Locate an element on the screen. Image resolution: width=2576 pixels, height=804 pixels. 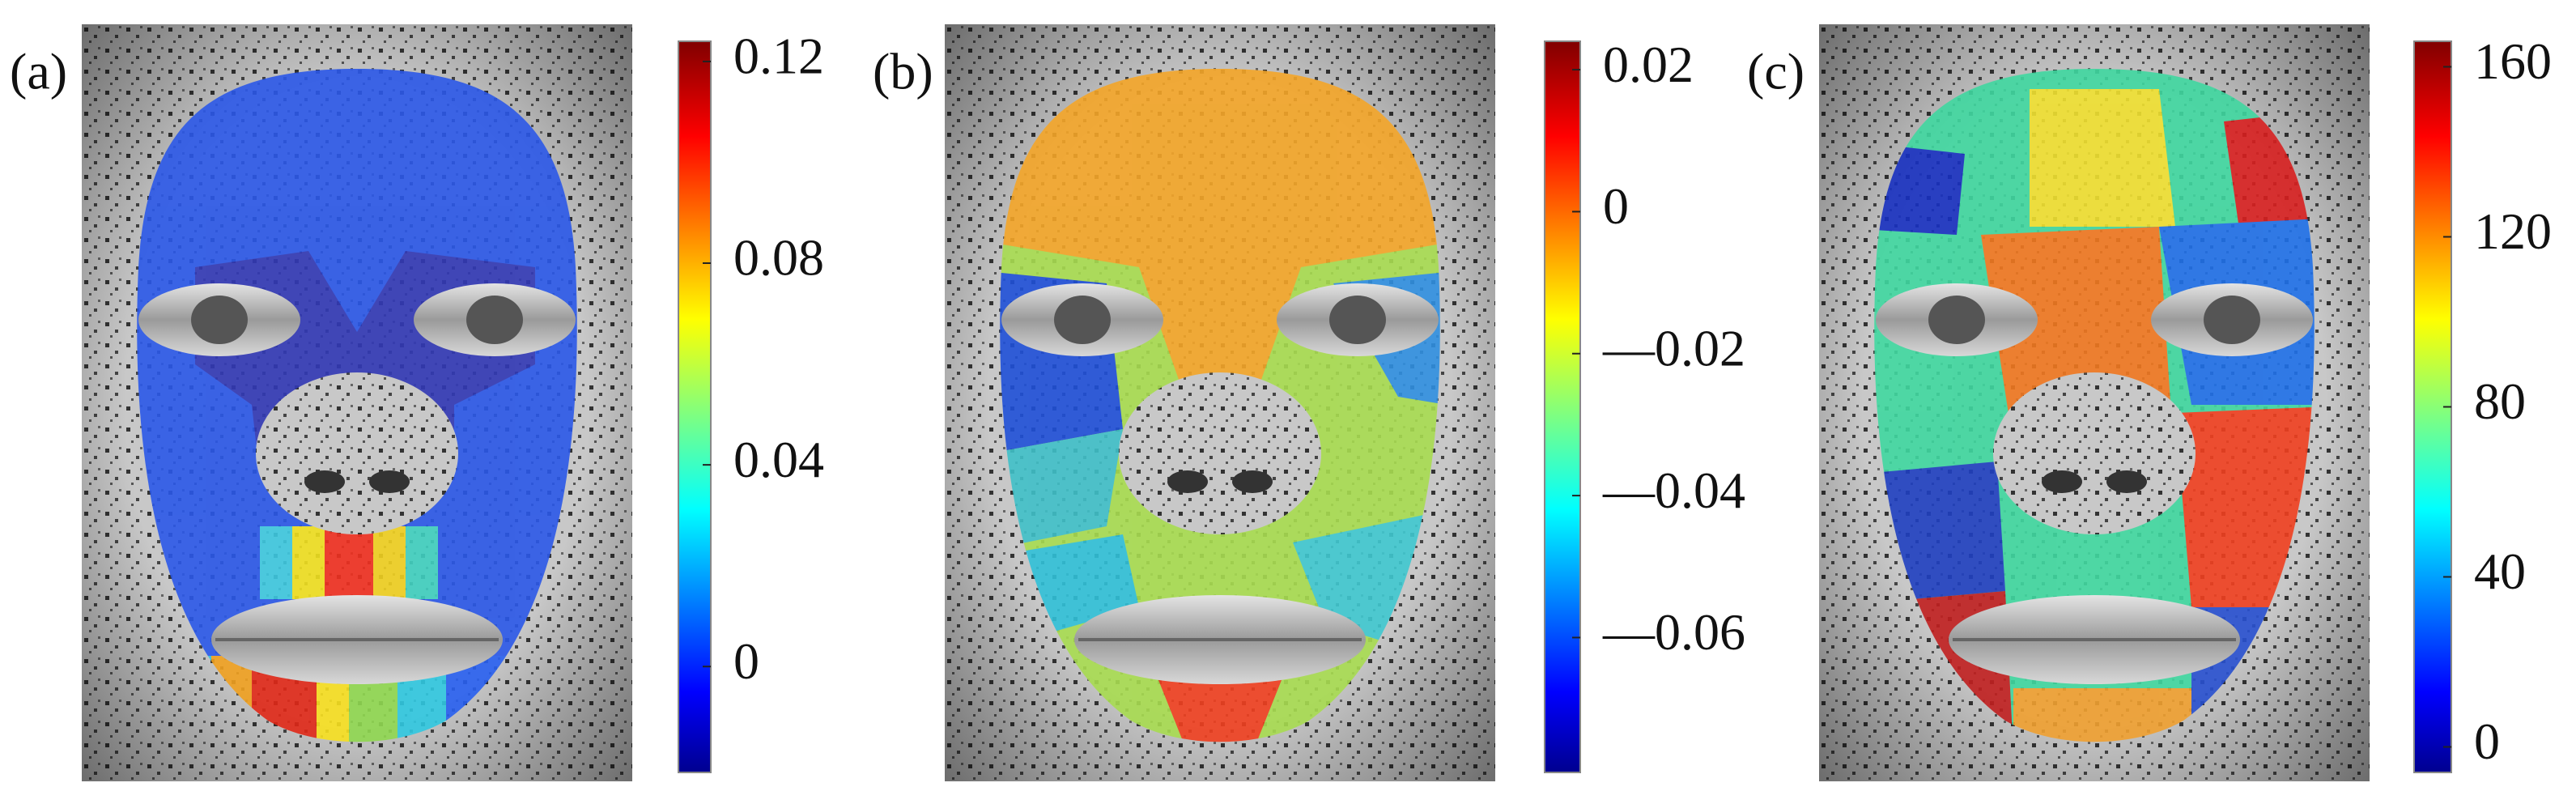
panel-label: (a) is located at coordinates (38, 71).